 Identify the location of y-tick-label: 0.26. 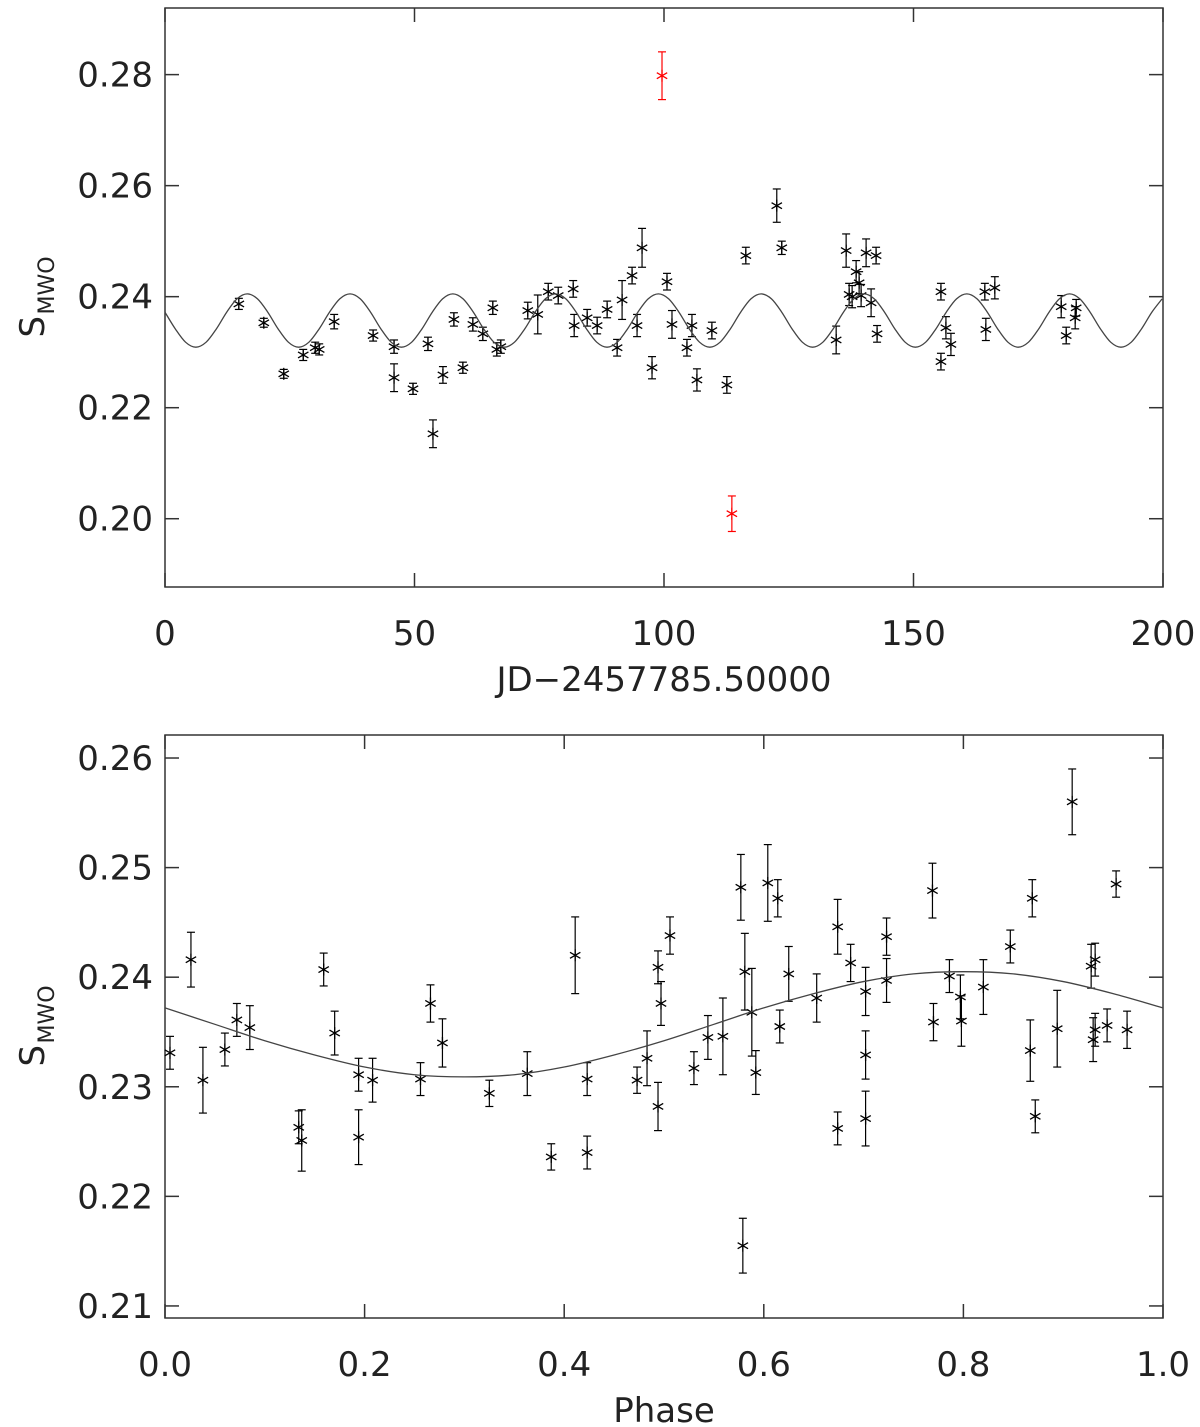
(115, 759).